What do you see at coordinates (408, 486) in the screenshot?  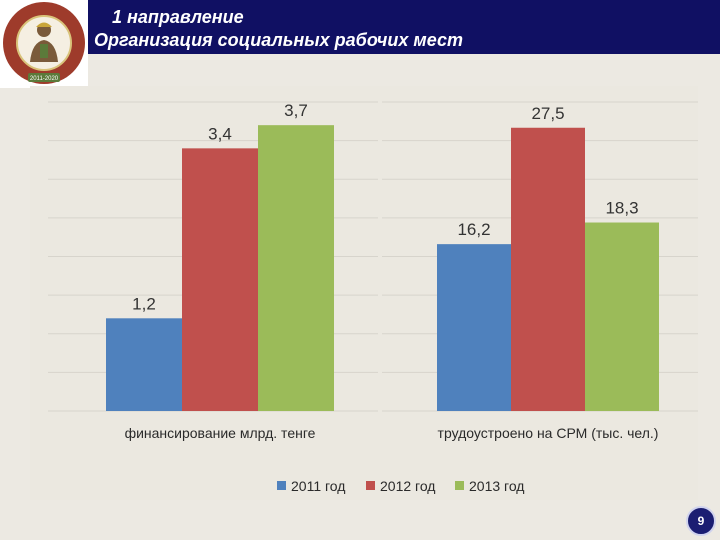 I see `legend-label-2012: 2012 год` at bounding box center [408, 486].